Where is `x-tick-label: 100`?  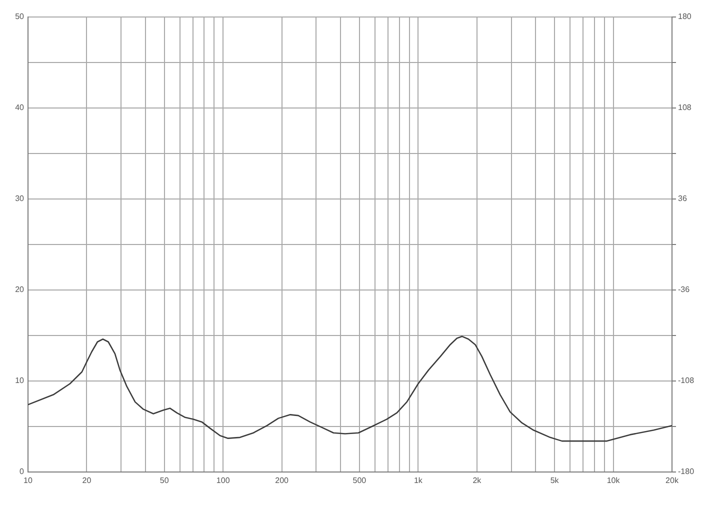
x-tick-label: 100 is located at coordinates (223, 481).